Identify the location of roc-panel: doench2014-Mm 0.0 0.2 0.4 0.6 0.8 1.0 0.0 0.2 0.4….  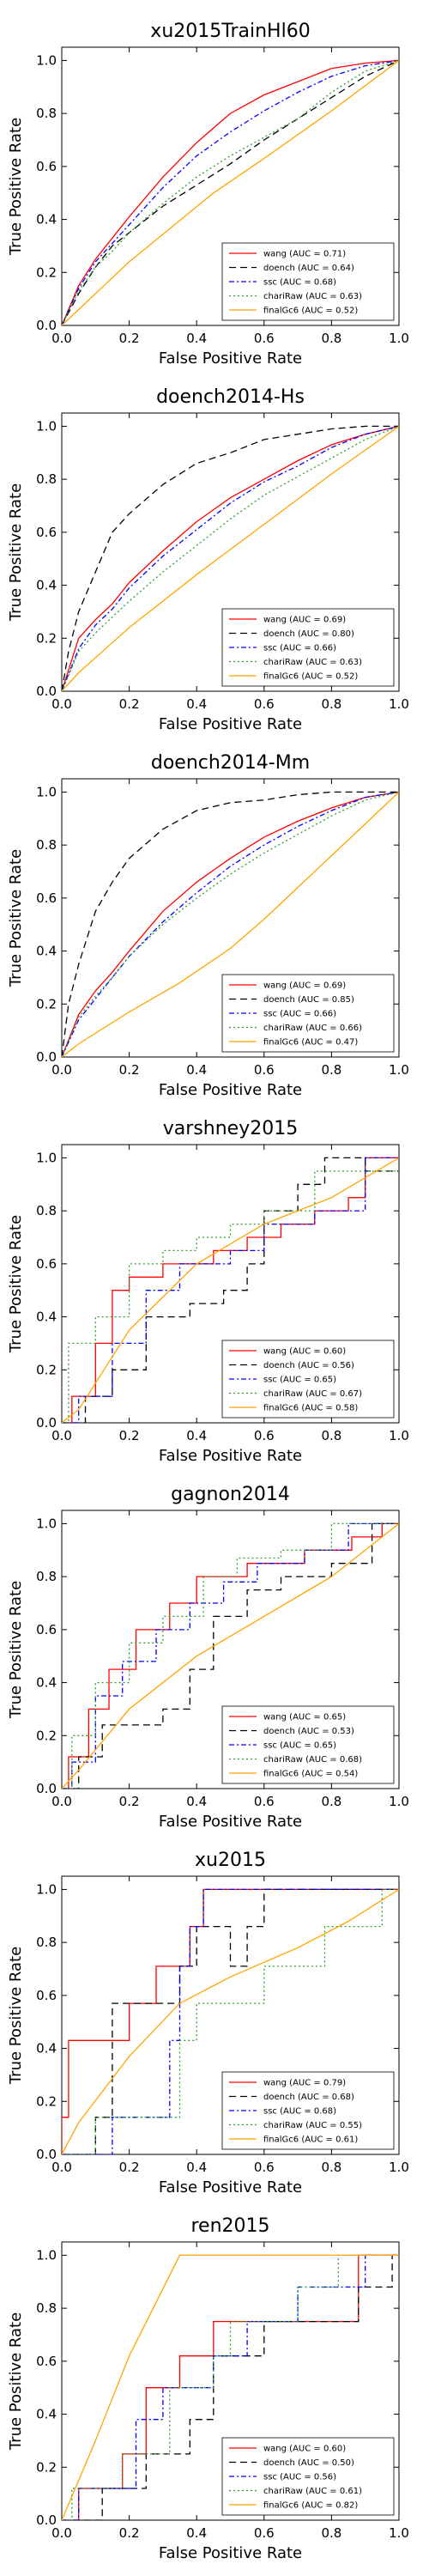
(208, 925).